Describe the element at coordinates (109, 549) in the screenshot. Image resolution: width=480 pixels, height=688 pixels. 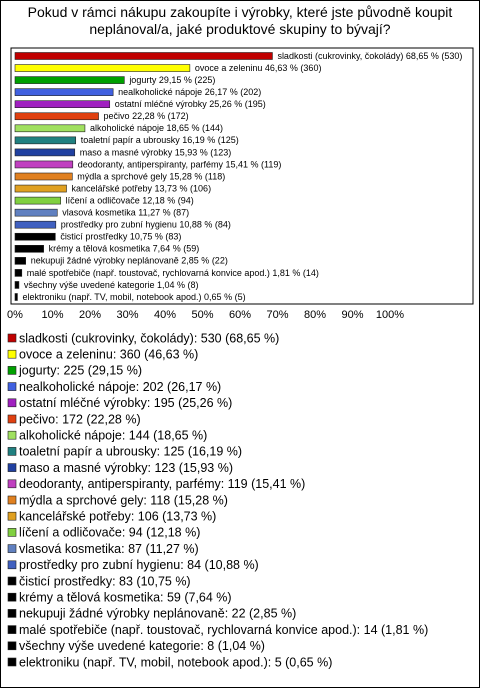
I see `legend-label: vlasová kosmetika: 87 (11,27 %)` at that location.